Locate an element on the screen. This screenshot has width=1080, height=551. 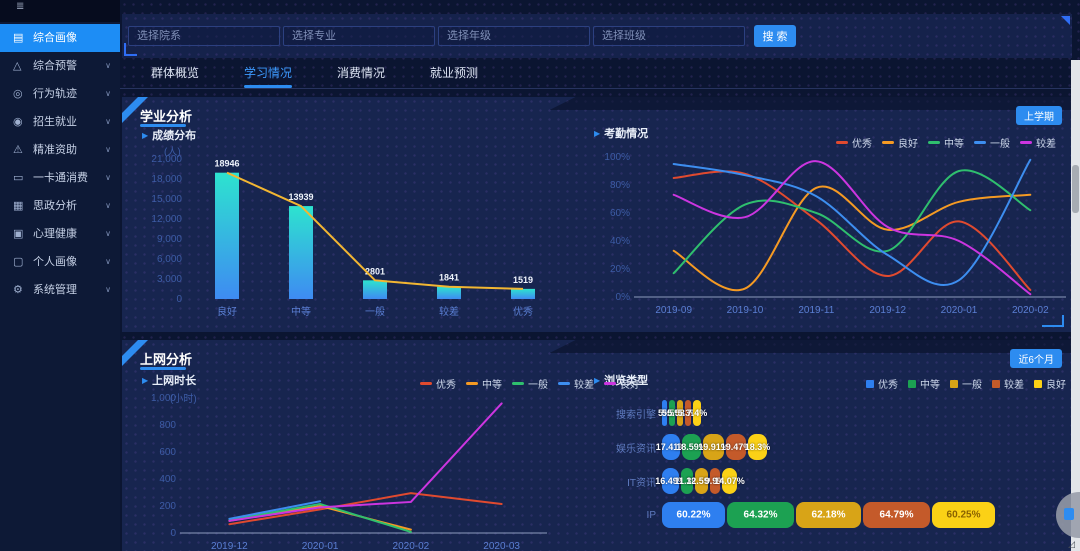
browse-bar-segment: 9.9% is located at coordinates (715, 481).